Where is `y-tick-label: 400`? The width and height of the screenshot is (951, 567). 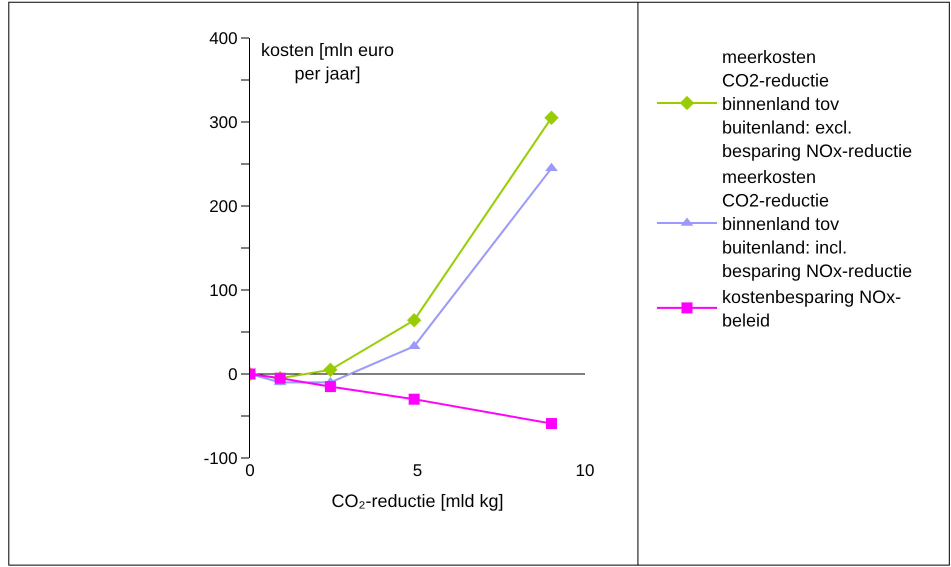 y-tick-label: 400 is located at coordinates (223, 38).